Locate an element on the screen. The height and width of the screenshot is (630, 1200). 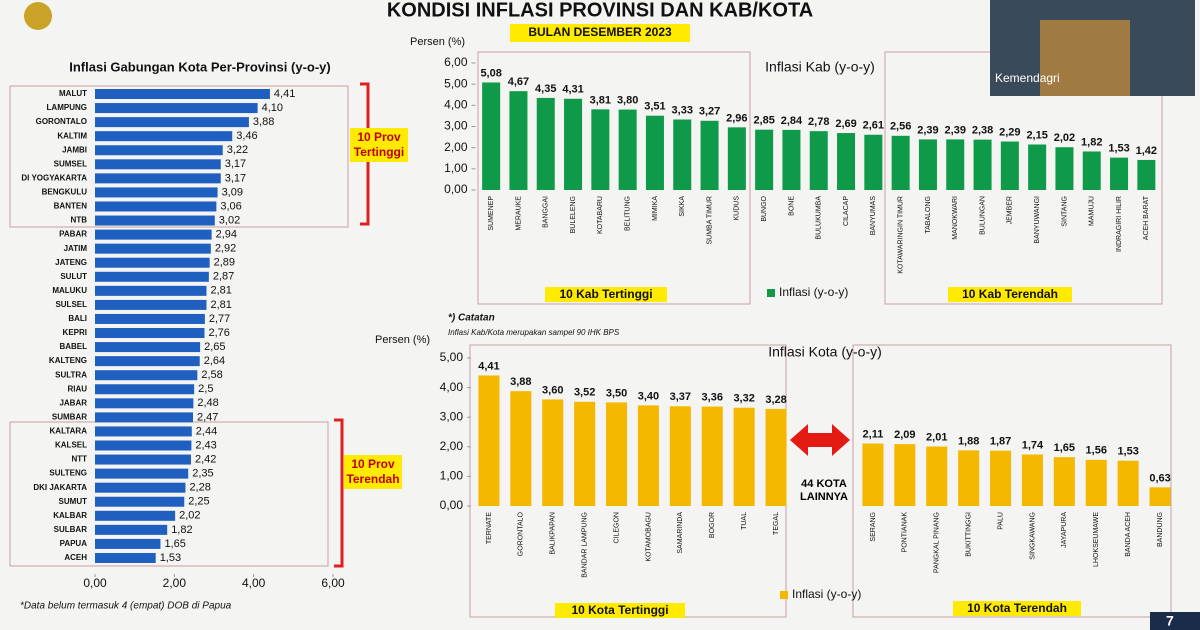
value-label: 4,10 is located at coordinates (272, 108).